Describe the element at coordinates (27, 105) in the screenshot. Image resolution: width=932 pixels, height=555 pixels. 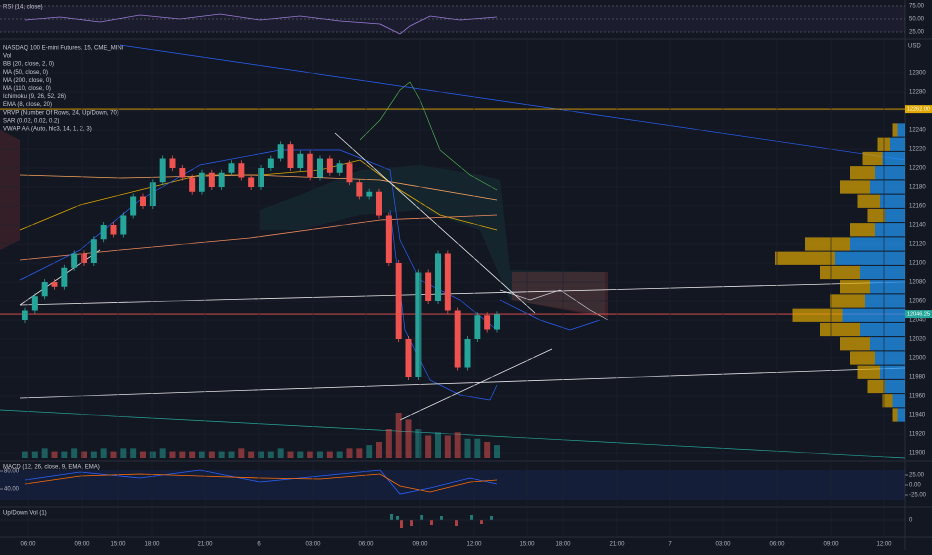
I see `indicator-label: EMA (8, close, 20)` at that location.